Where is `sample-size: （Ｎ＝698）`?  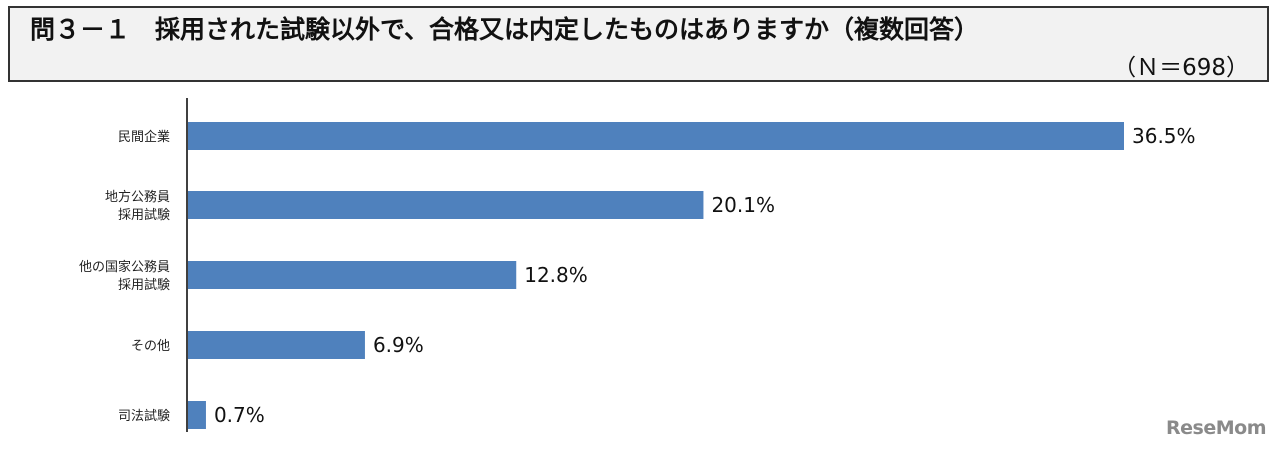
sample-size: （Ｎ＝698） is located at coordinates (1181, 68).